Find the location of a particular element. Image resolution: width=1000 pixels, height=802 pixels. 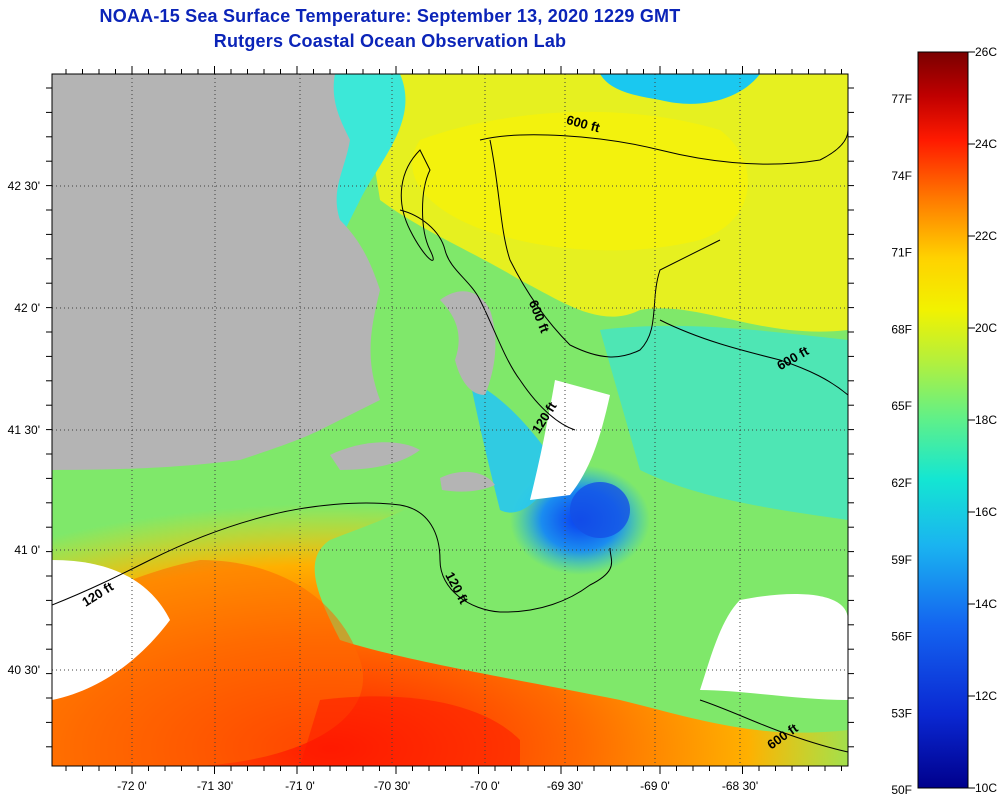

north-cool-patch is located at coordinates (680, 89).